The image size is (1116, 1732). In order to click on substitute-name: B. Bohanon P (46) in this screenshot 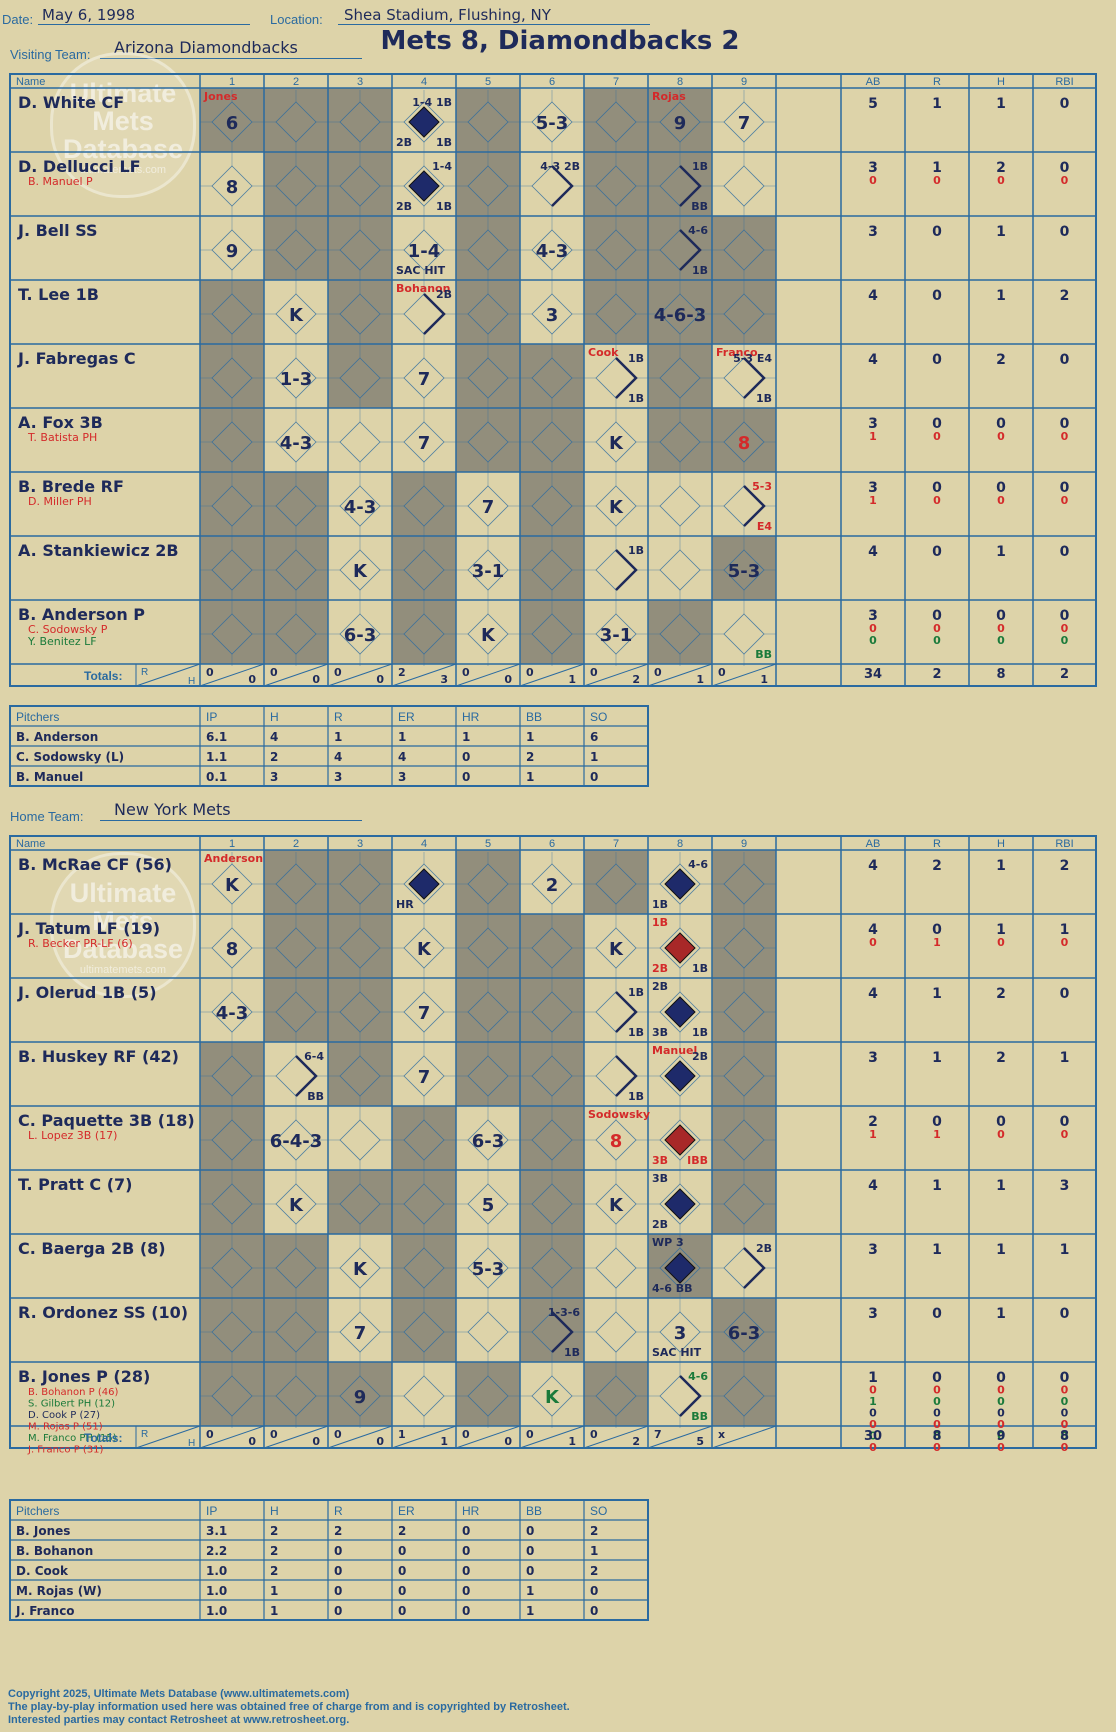, I will do `click(73, 1392)`.